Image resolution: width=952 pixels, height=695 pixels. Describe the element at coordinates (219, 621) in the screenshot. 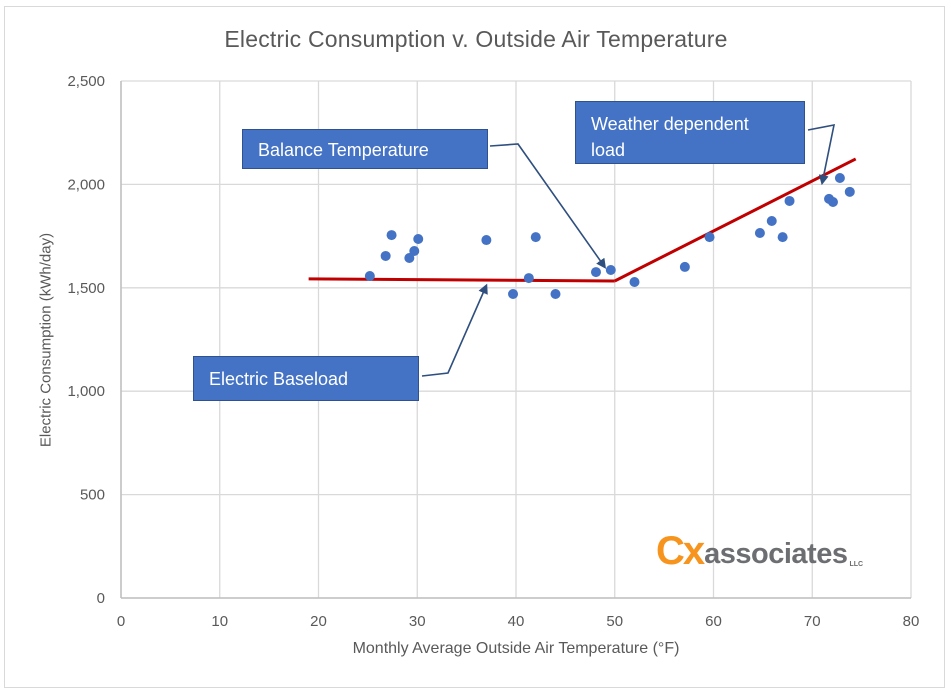

I see `x-tick-label: 10` at that location.